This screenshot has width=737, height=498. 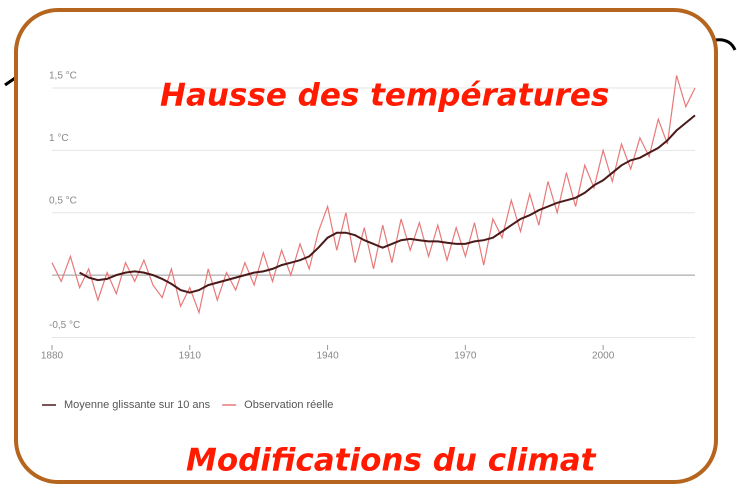 I want to click on chart-title: Hausse des températures, so click(x=384, y=96).